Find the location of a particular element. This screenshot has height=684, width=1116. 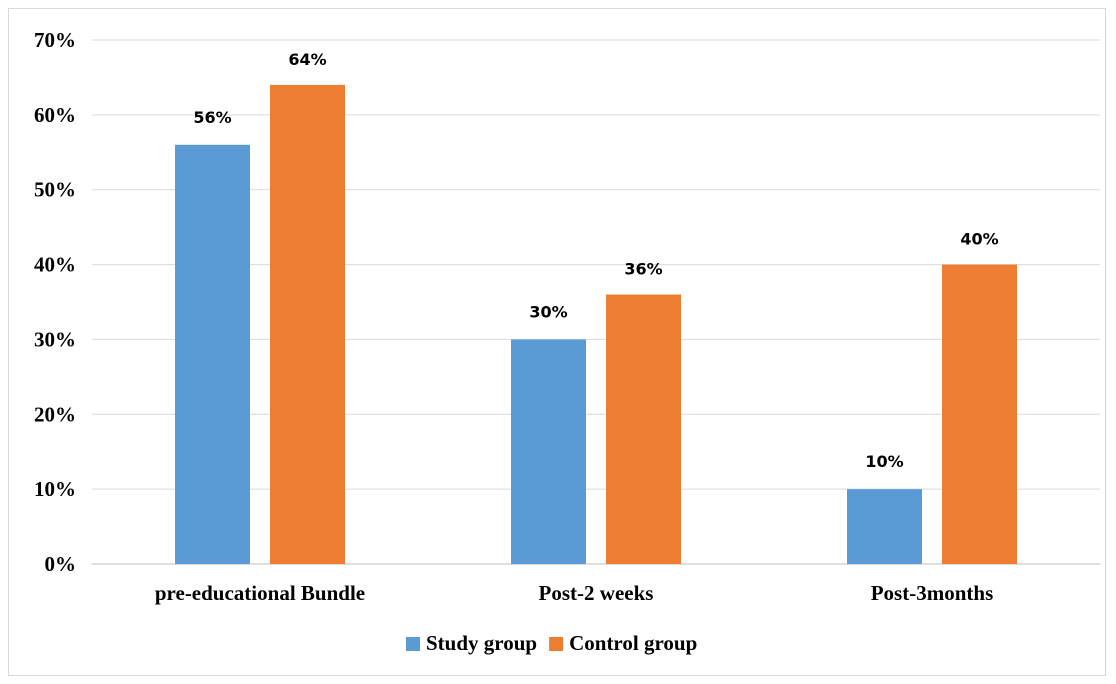

x-tick-label: Post-2 weeks is located at coordinates (596, 593).